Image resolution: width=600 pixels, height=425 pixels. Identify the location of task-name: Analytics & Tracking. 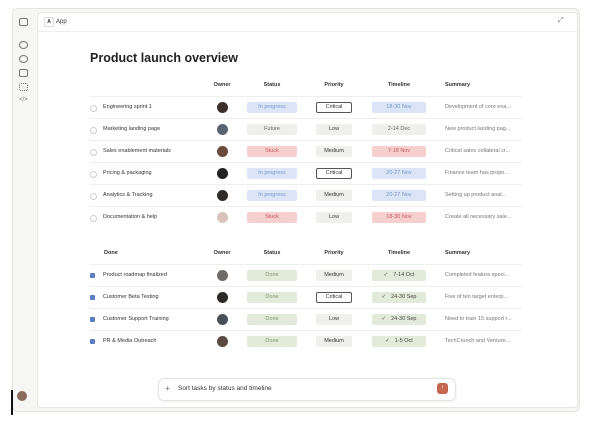
(128, 195).